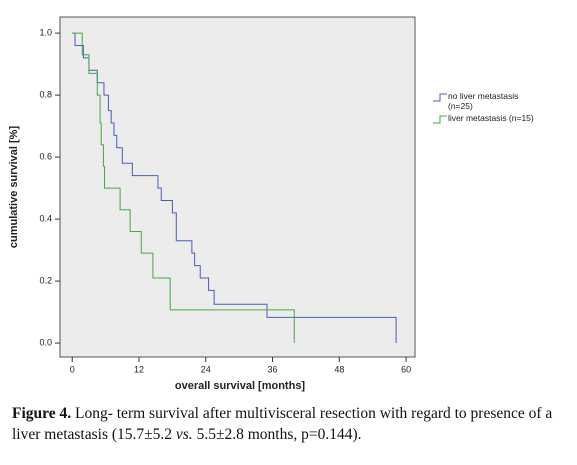  Describe the element at coordinates (139, 369) in the screenshot. I see `x-tick-label: 12` at that location.